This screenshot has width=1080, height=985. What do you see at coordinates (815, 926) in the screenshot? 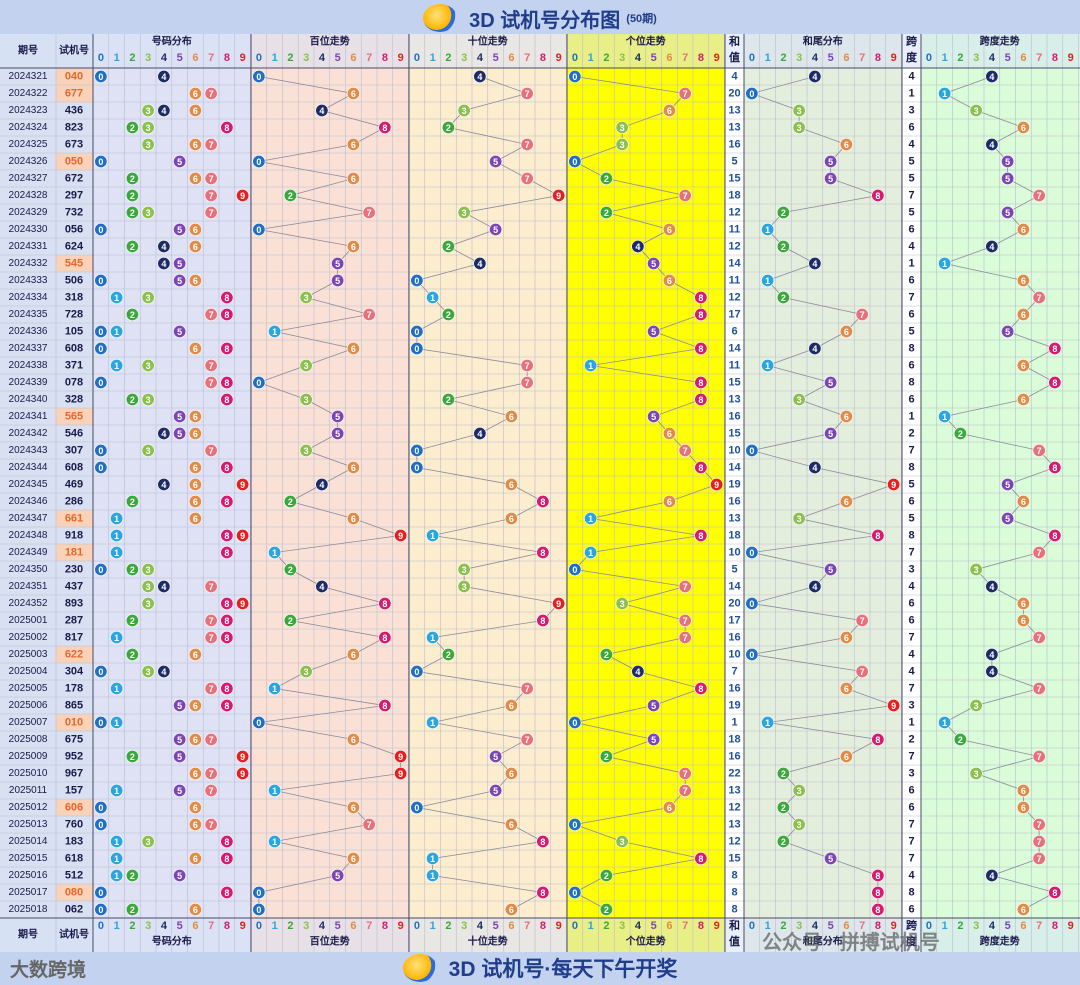
I see `digit-header-sum-tail-4-footer: 4` at bounding box center [815, 926].